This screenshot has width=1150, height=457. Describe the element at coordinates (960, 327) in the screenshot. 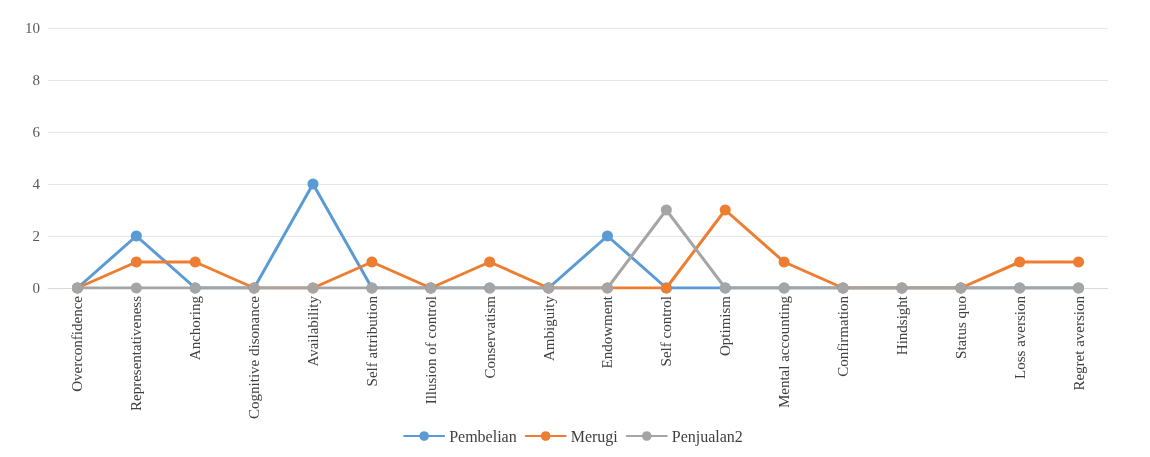

I see `x-tick-label: Status quo` at that location.